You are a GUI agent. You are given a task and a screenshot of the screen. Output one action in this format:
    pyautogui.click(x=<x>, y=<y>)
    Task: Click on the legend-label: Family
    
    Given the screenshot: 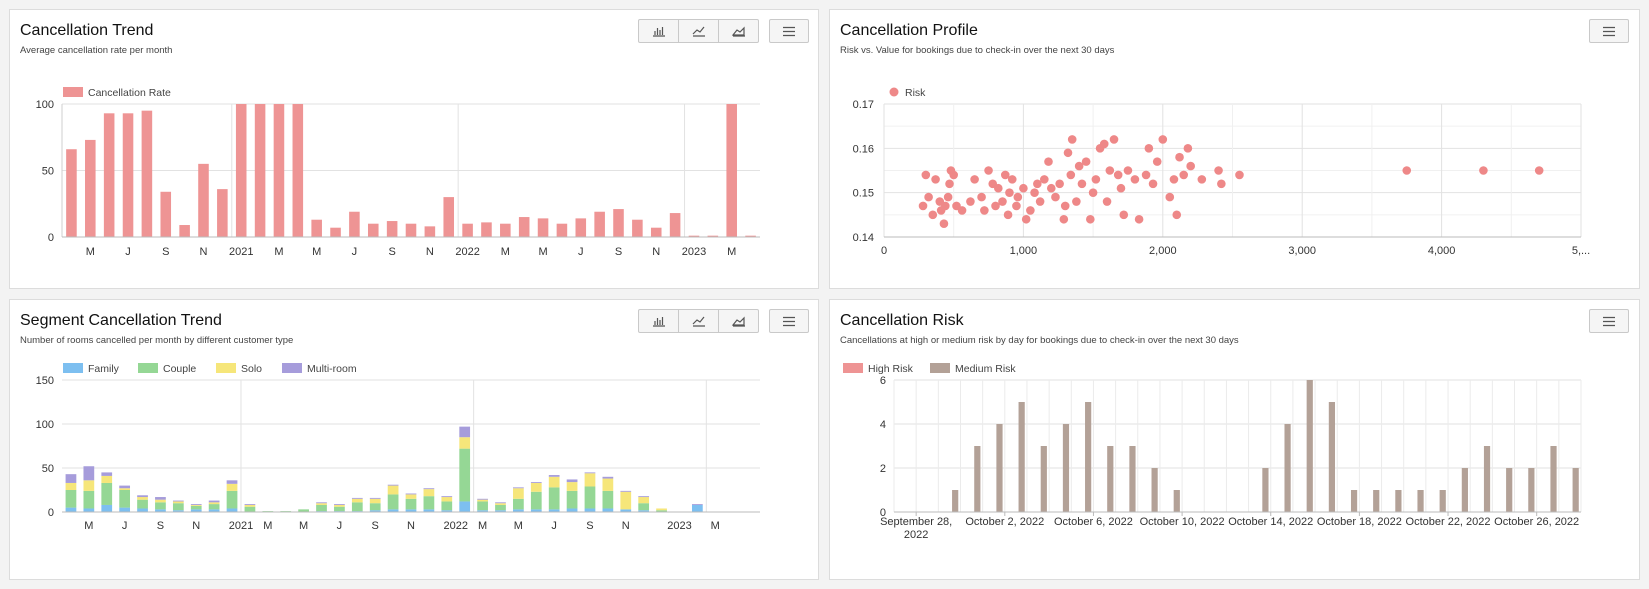 What is the action you would take?
    pyautogui.click(x=104, y=369)
    